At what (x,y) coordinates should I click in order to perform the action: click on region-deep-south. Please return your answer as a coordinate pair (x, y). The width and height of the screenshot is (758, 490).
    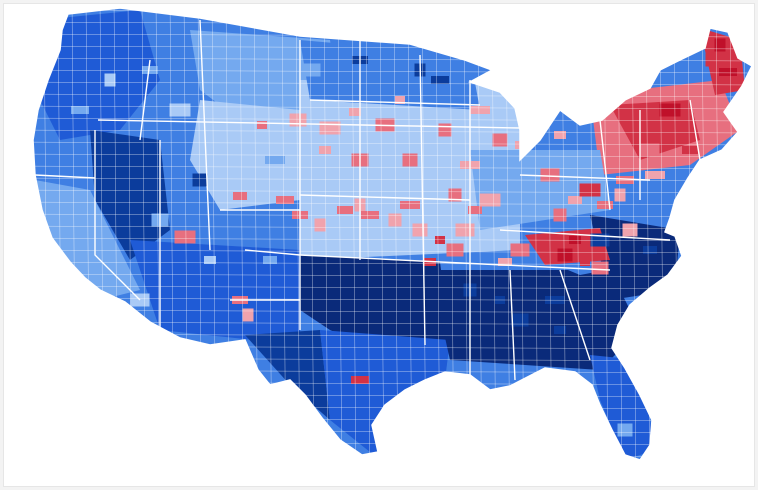
    Looking at the image, I should click on (535, 320).